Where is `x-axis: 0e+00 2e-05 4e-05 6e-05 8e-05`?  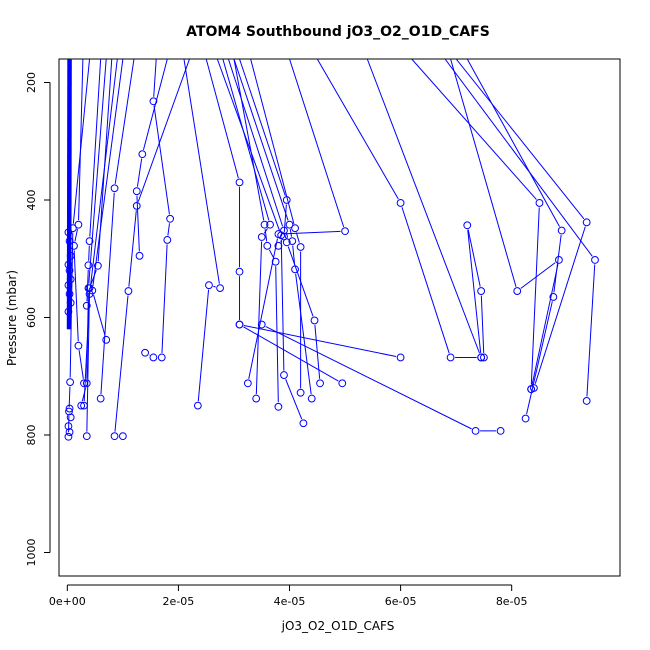 x-axis: 0e+00 2e-05 4e-05 6e-05 8e-05 is located at coordinates (288, 596).